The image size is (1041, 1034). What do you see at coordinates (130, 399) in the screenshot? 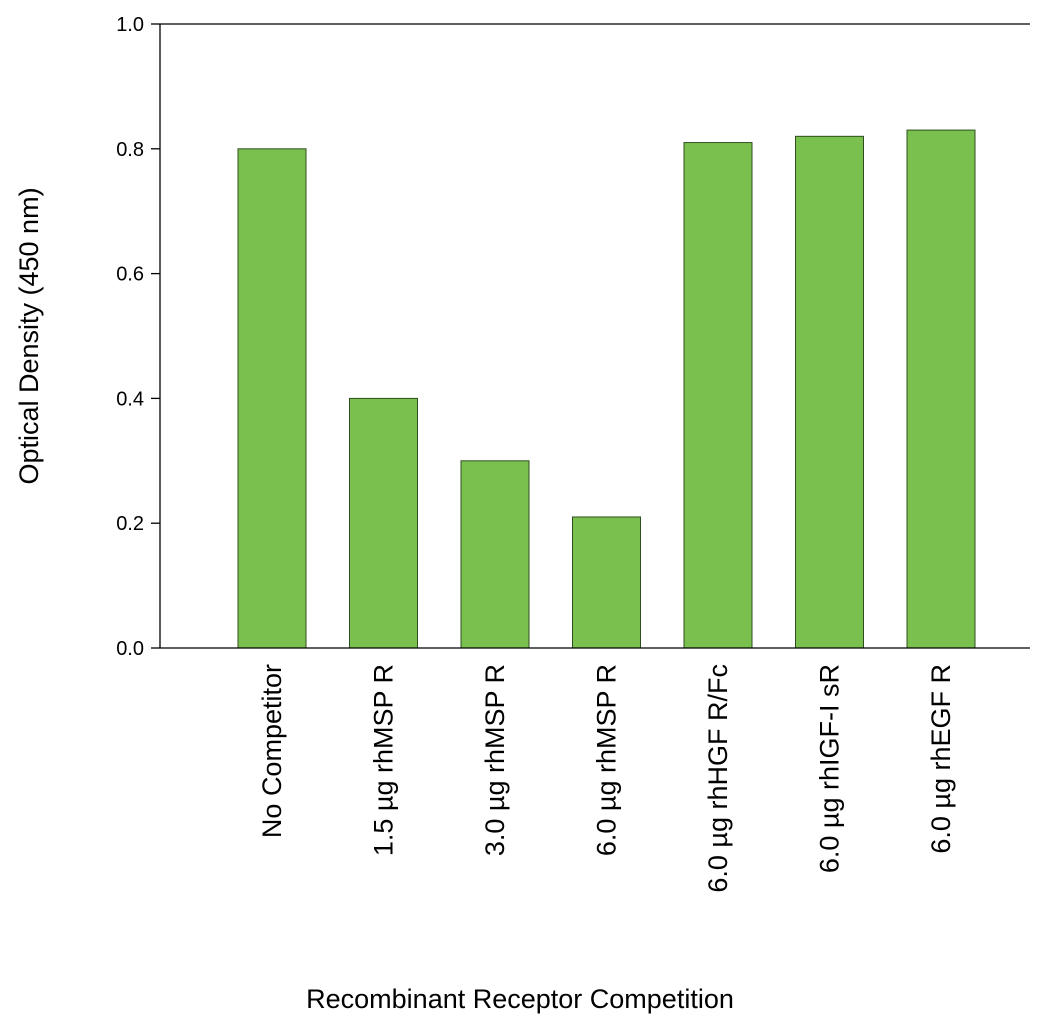
I see `y-tick-label: 0.4` at bounding box center [130, 399].